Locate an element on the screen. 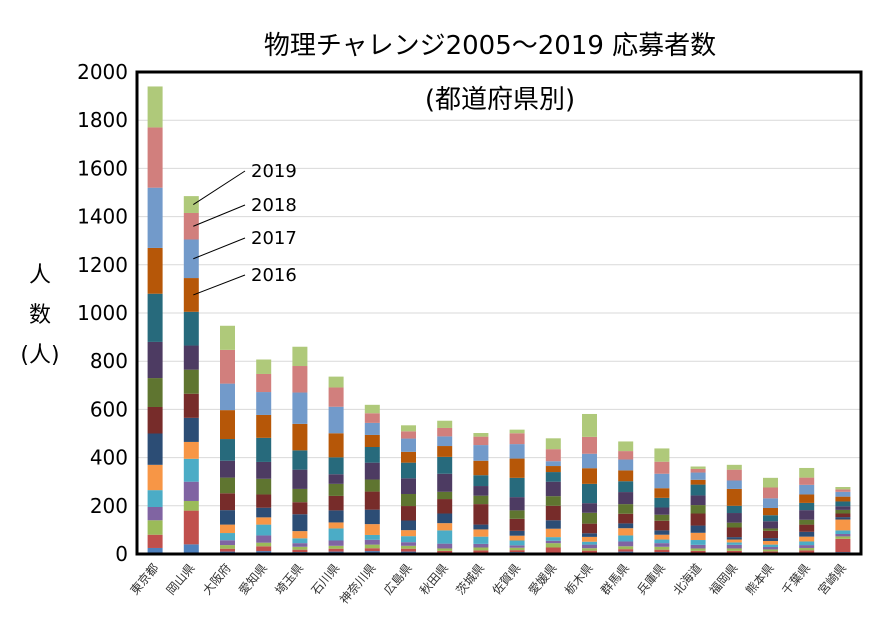 The width and height of the screenshot is (895, 630). x-tick-label: 福岡県 is located at coordinates (723, 578).